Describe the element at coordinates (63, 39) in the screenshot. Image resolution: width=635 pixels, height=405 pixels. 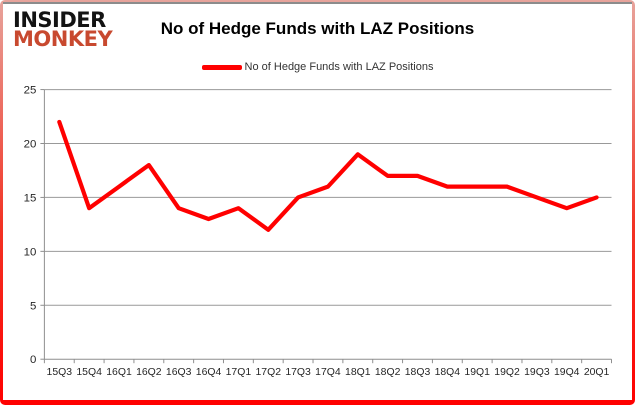
I see `logo-line-monkey: MONKEY` at that location.